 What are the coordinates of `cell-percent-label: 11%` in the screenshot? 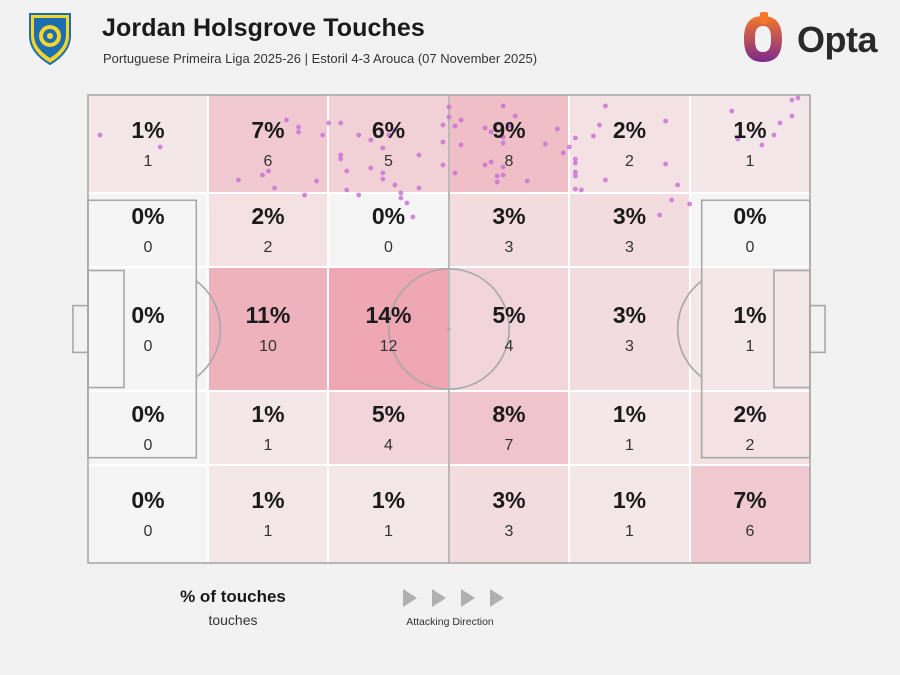 It's located at (268, 315).